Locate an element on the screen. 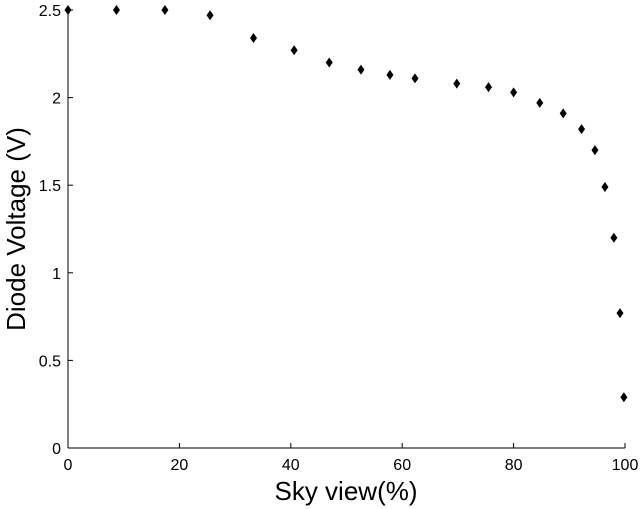 Image resolution: width=642 pixels, height=509 pixels. x-axis-title: Sky view(%) is located at coordinates (345, 491).